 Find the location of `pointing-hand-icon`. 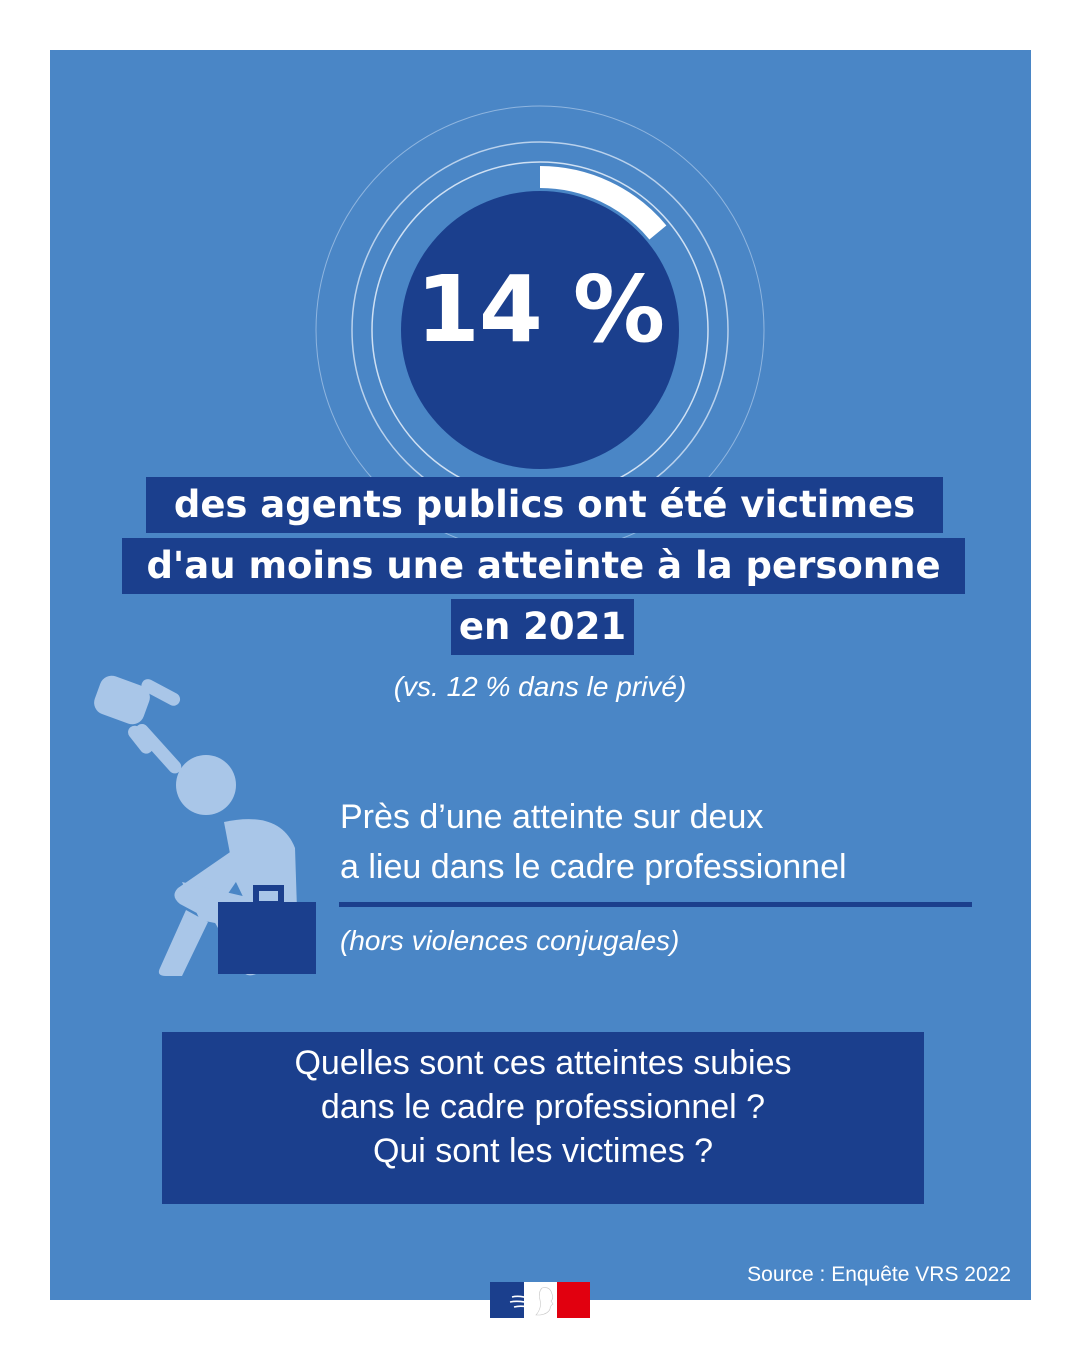

pointing-hand-icon is located at coordinates (138, 724).